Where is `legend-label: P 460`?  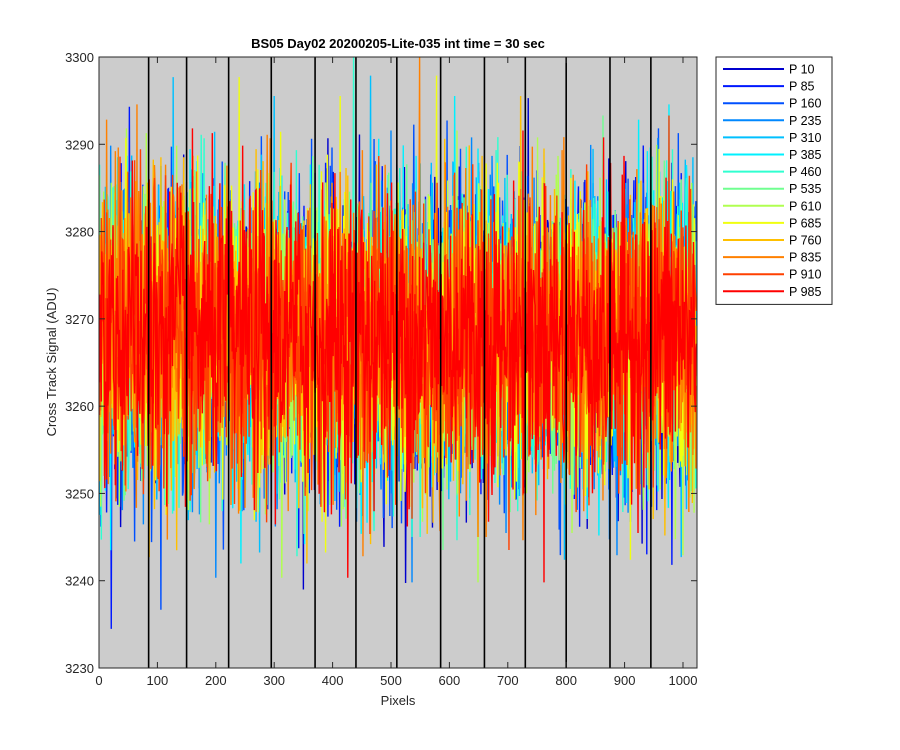 legend-label: P 460 is located at coordinates (805, 172).